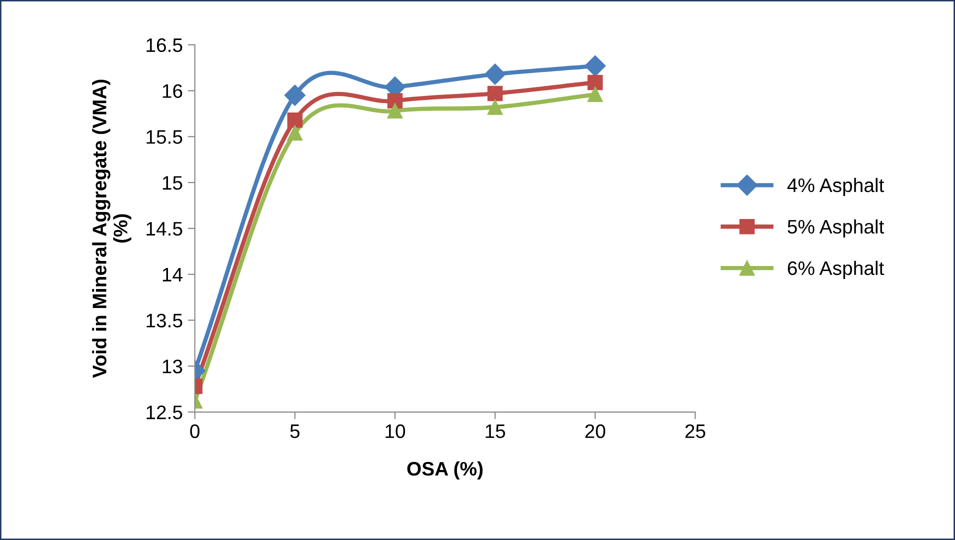  I want to click on x-tick-label: 25, so click(695, 431).